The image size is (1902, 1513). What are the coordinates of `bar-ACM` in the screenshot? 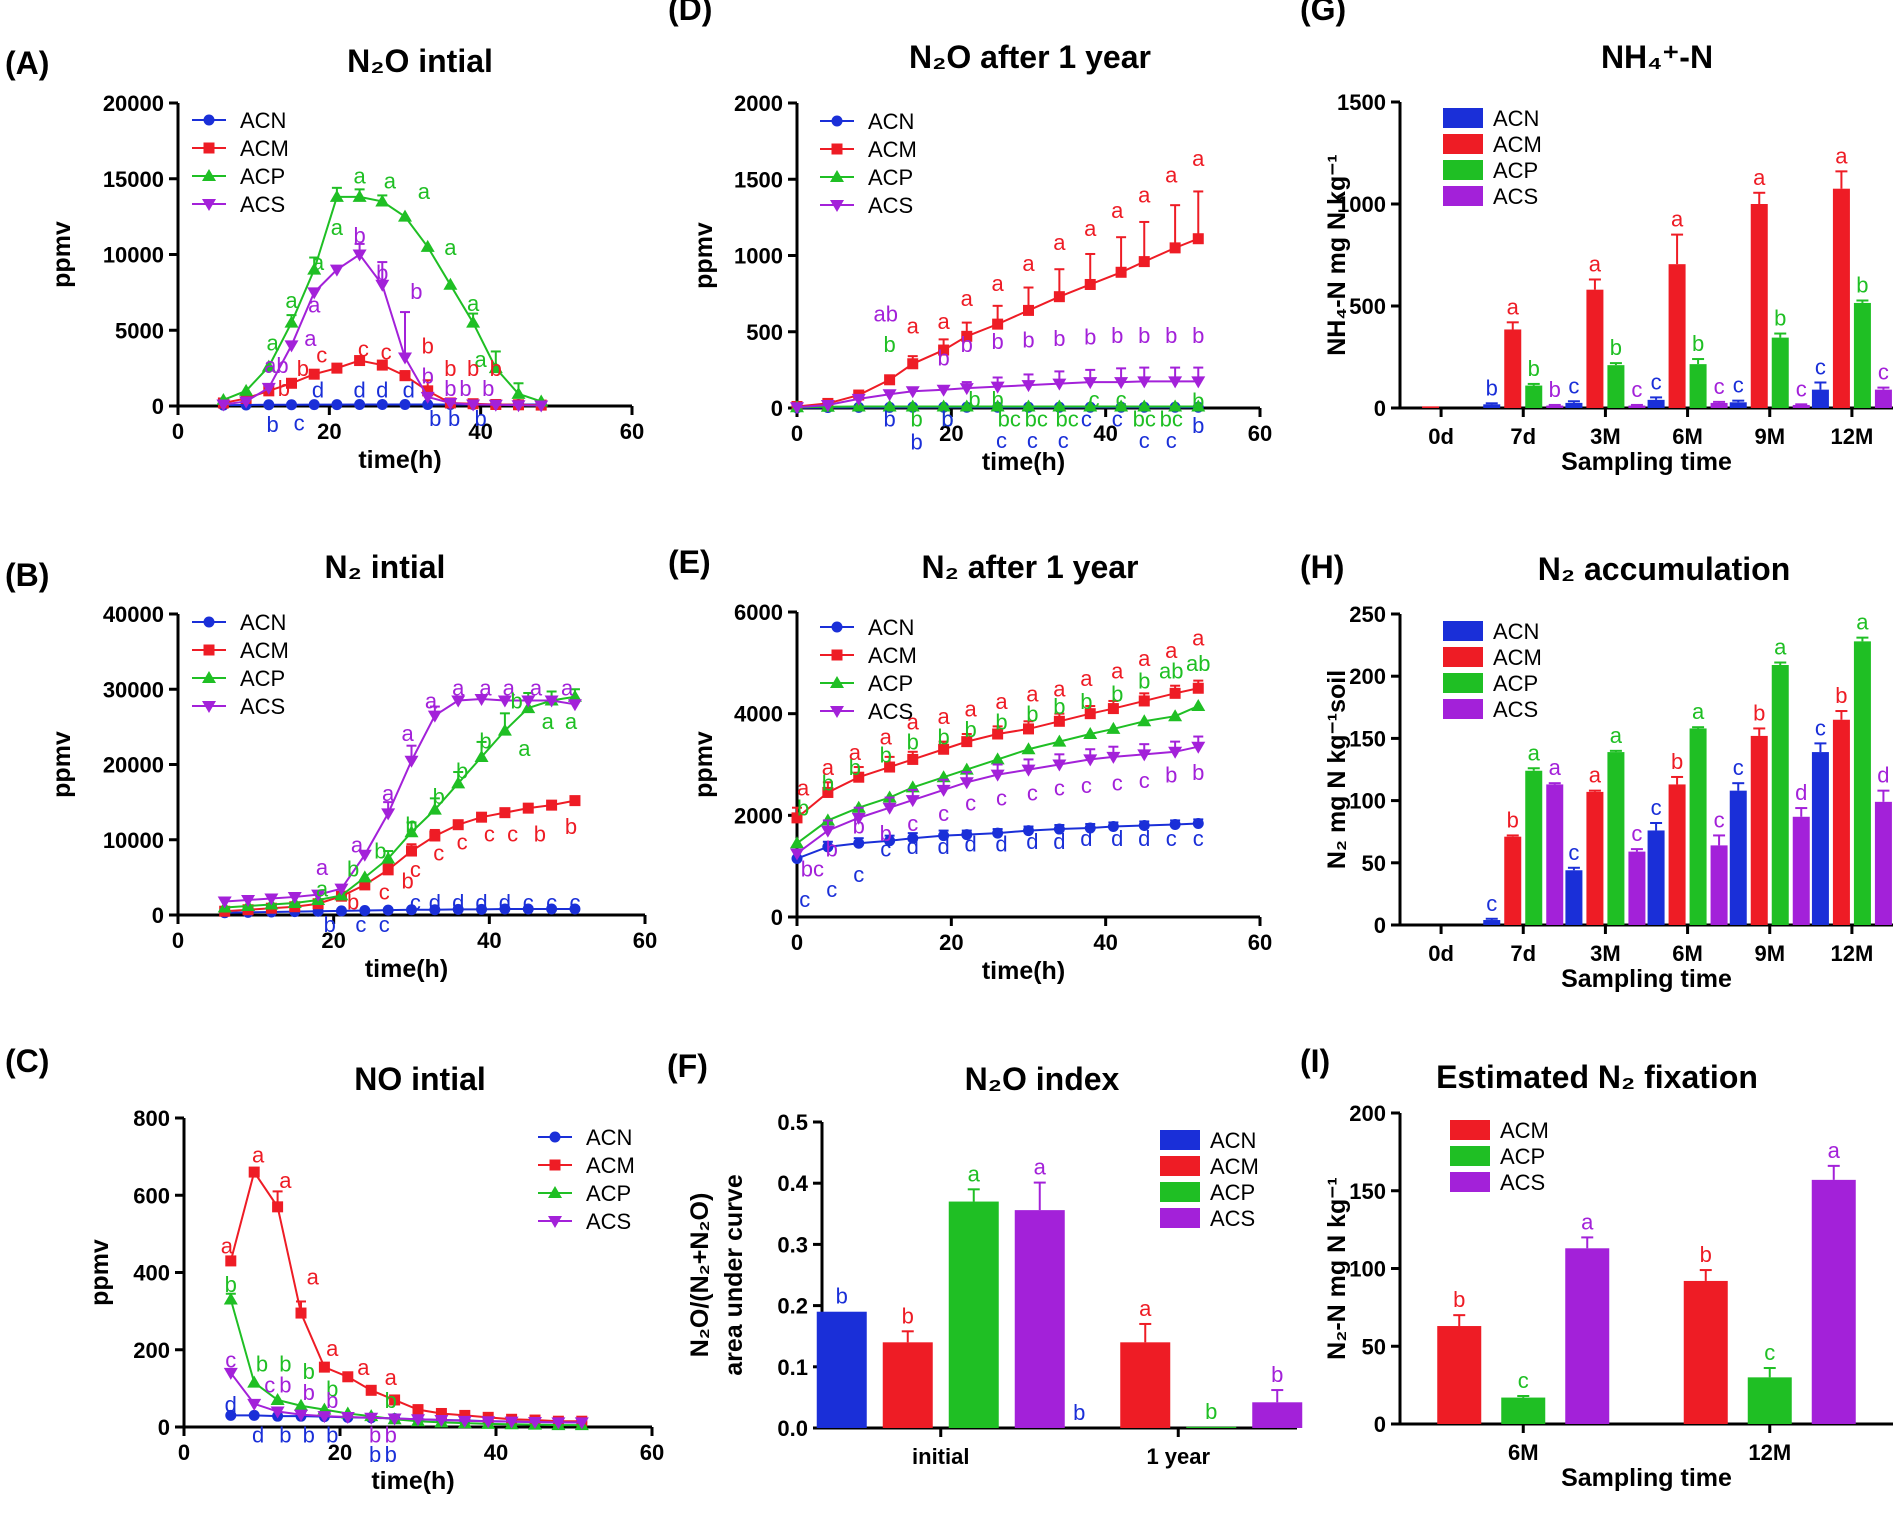 It's located at (907, 1385).